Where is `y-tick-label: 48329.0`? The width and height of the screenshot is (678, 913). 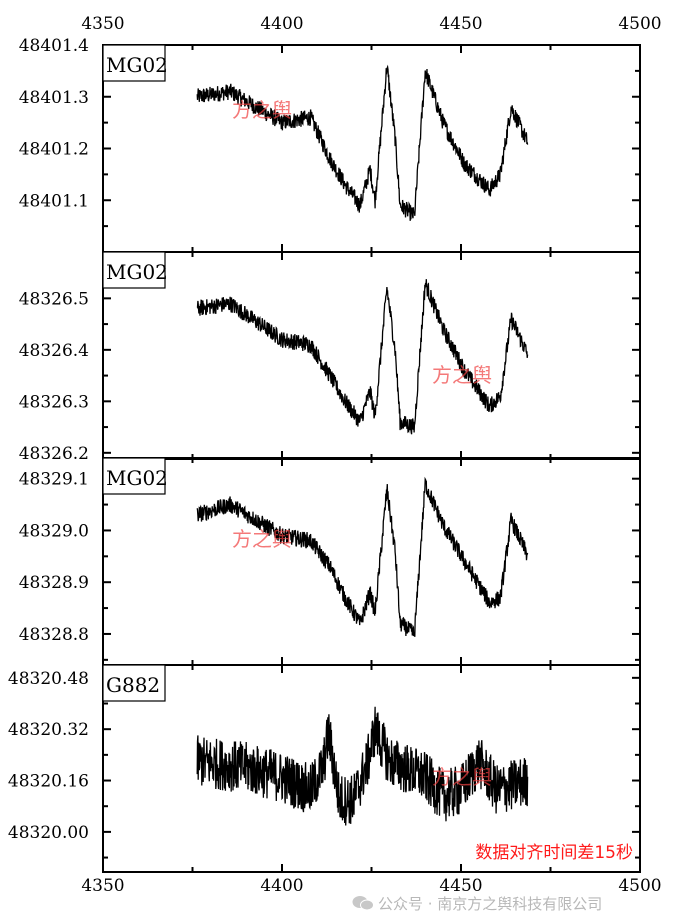 y-tick-label: 48329.0 is located at coordinates (54, 531).